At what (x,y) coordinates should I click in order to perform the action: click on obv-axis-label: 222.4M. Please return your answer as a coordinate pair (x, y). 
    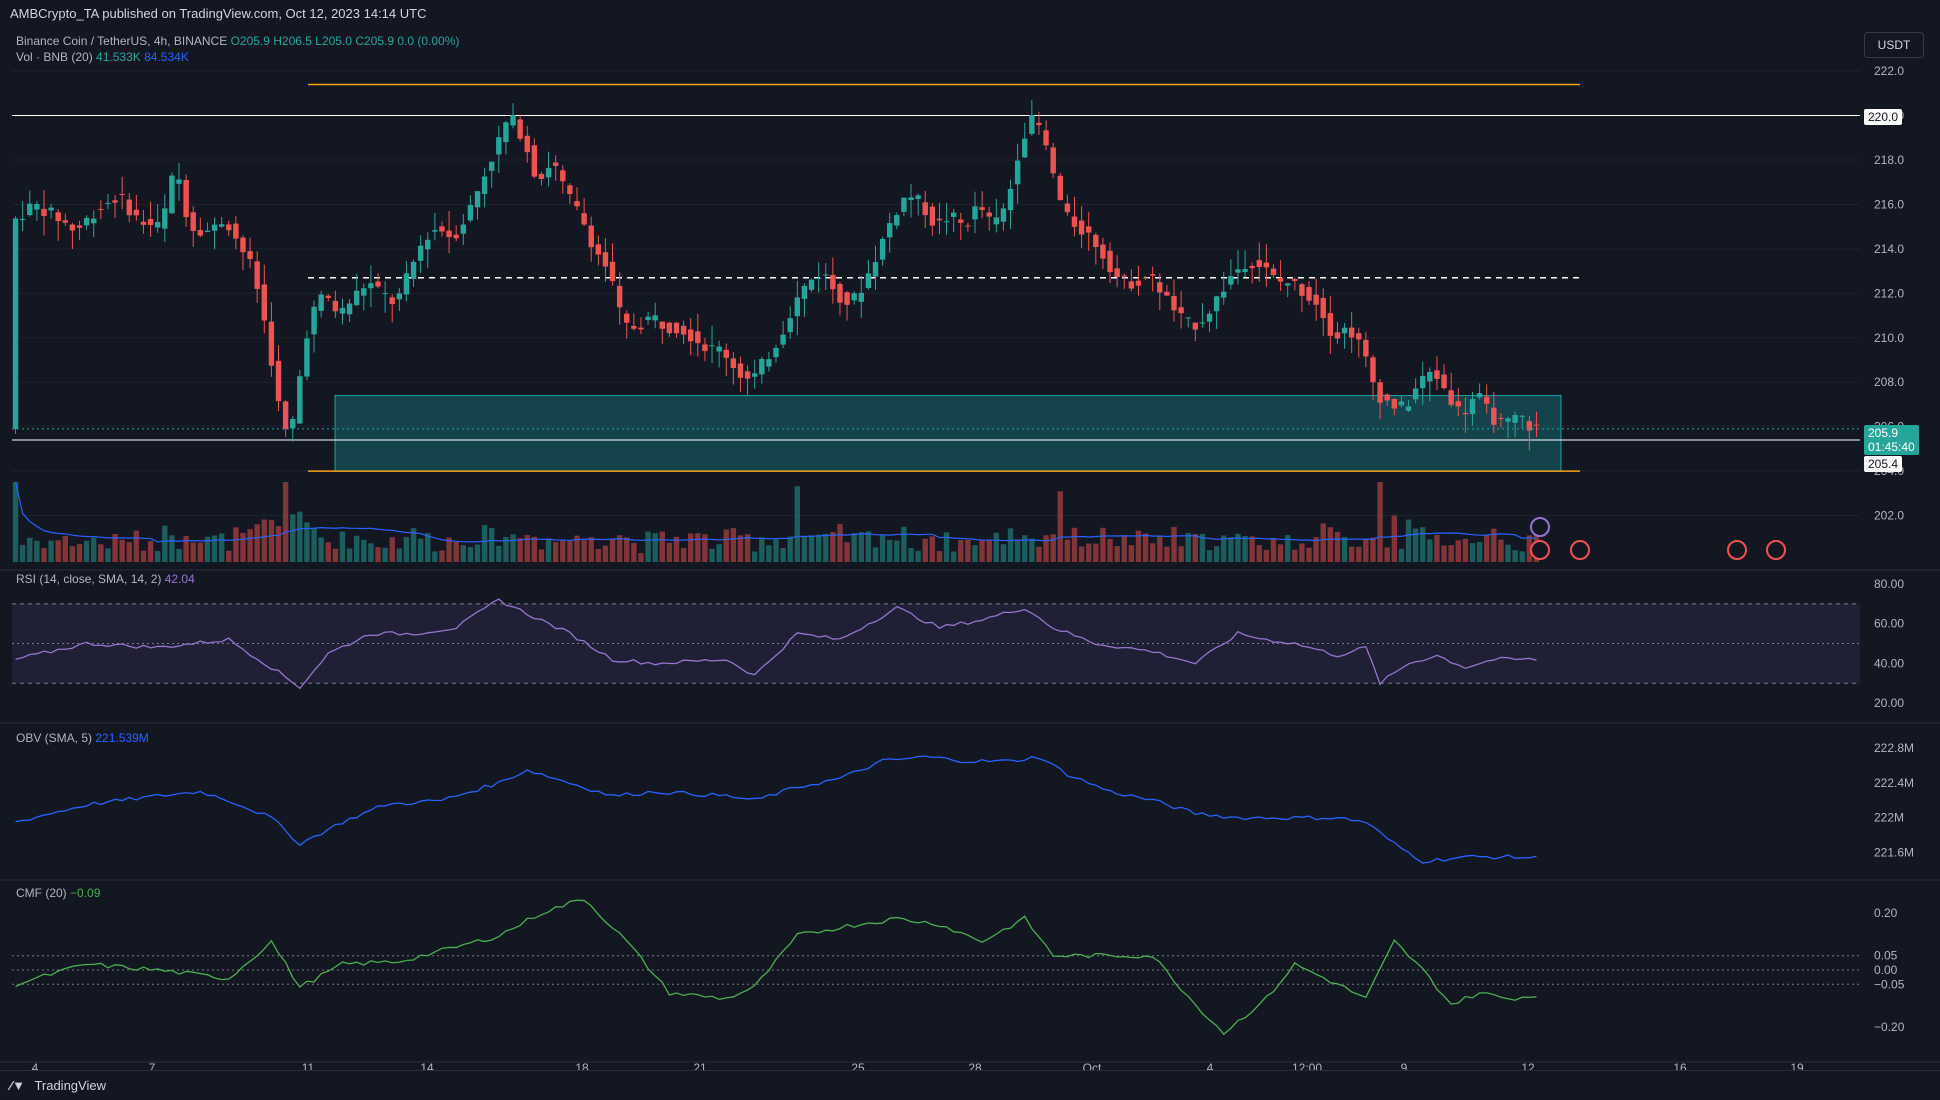
    Looking at the image, I should click on (1894, 783).